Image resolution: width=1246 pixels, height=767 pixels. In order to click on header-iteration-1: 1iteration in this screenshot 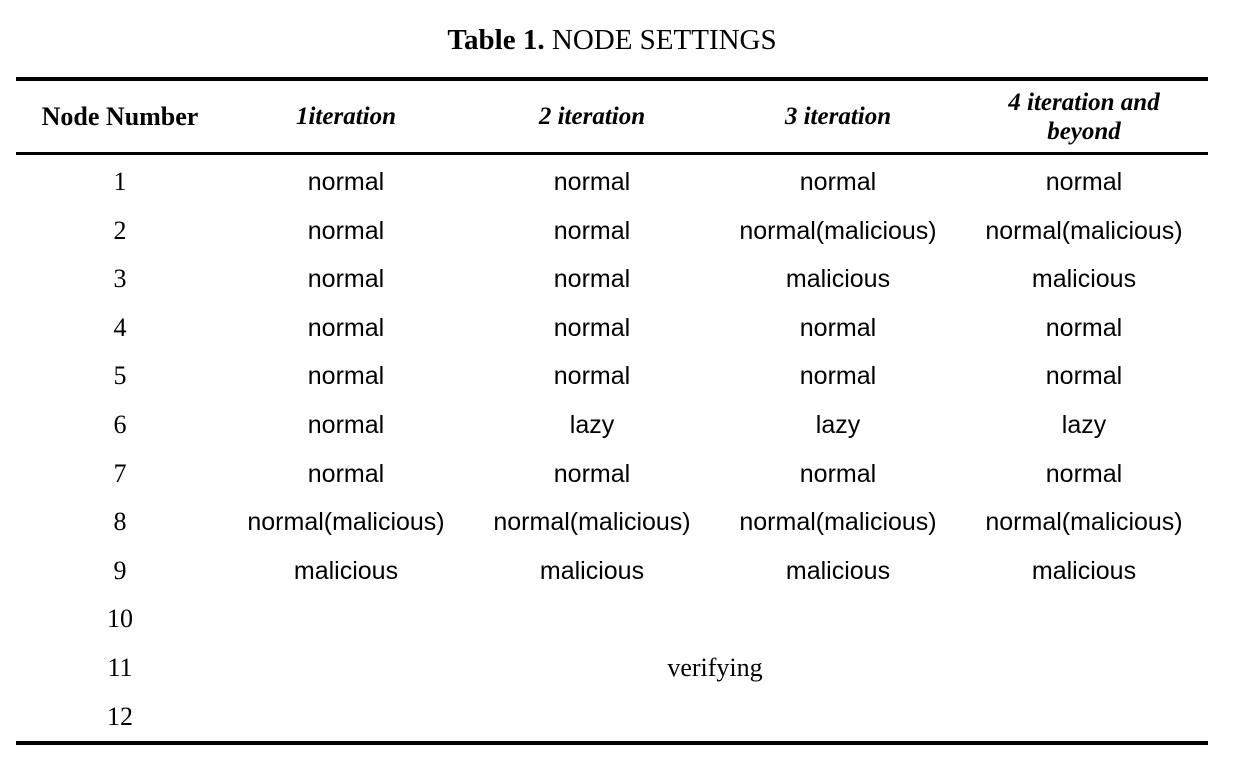, I will do `click(345, 116)`.